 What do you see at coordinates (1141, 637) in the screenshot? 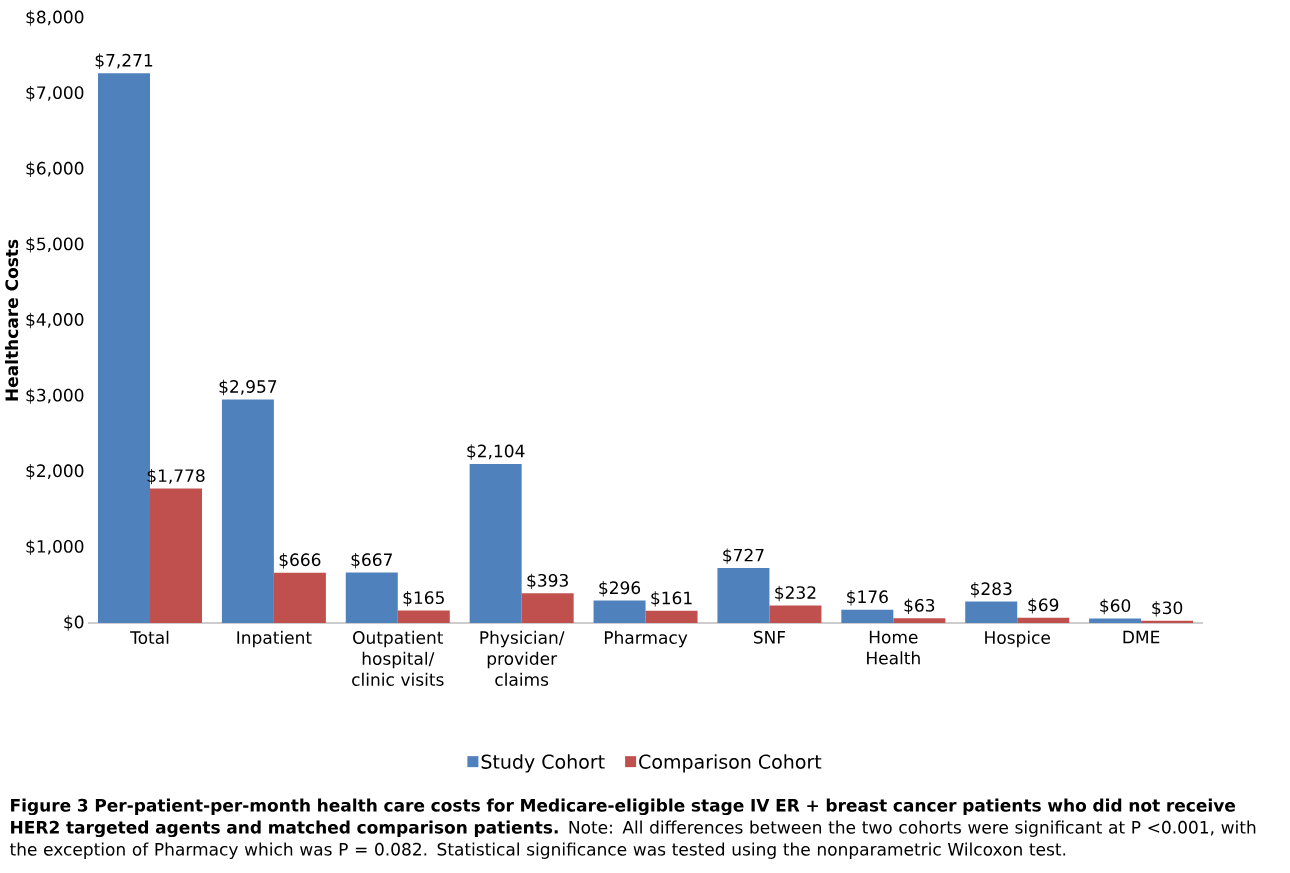
I see `x-tick-label: DME` at bounding box center [1141, 637].